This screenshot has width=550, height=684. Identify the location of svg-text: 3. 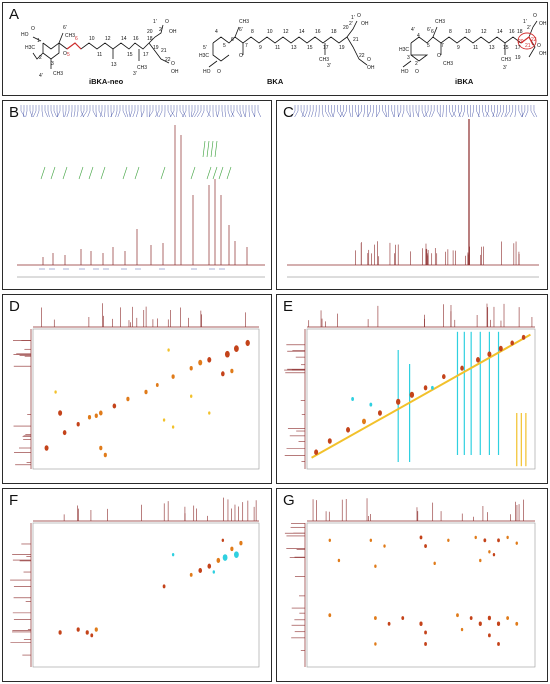
(408, 58).